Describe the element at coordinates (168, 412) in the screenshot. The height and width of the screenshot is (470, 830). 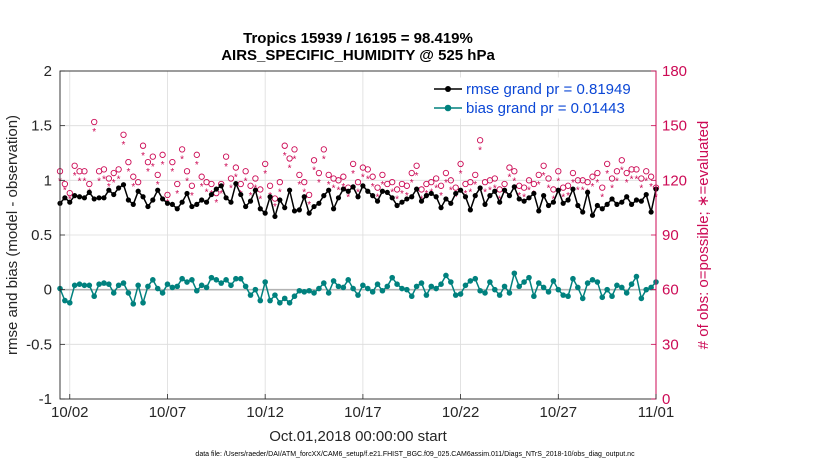
I see `x-tick-label: 10/07` at that location.